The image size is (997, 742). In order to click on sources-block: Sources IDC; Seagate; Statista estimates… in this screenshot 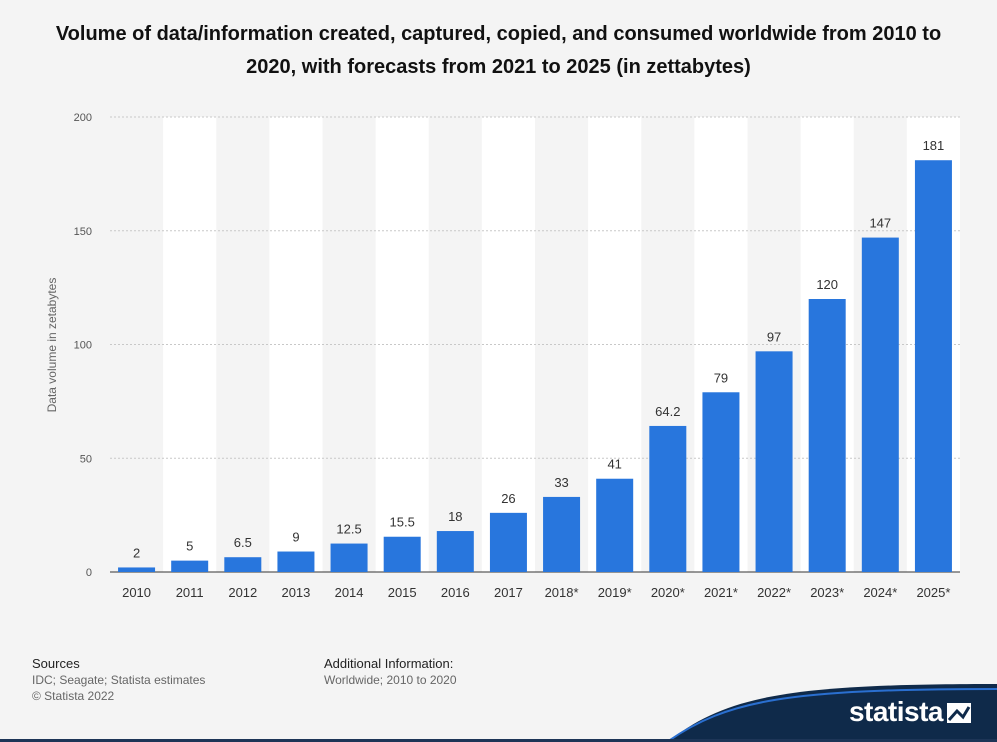, I will do `click(118, 680)`.